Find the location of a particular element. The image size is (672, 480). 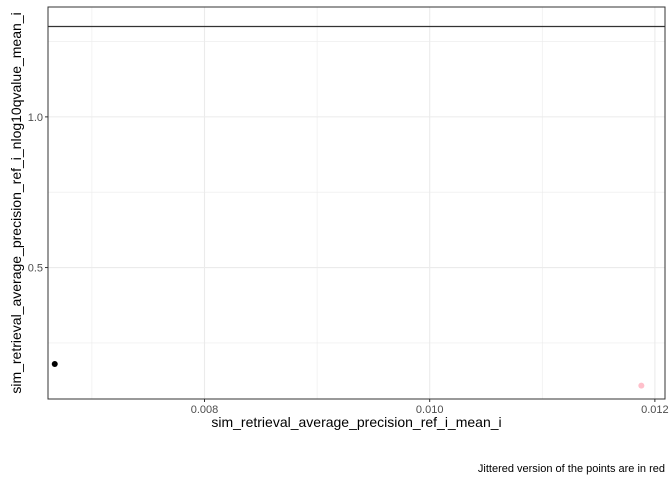

x-tick-label: 0.008 is located at coordinates (205, 410).